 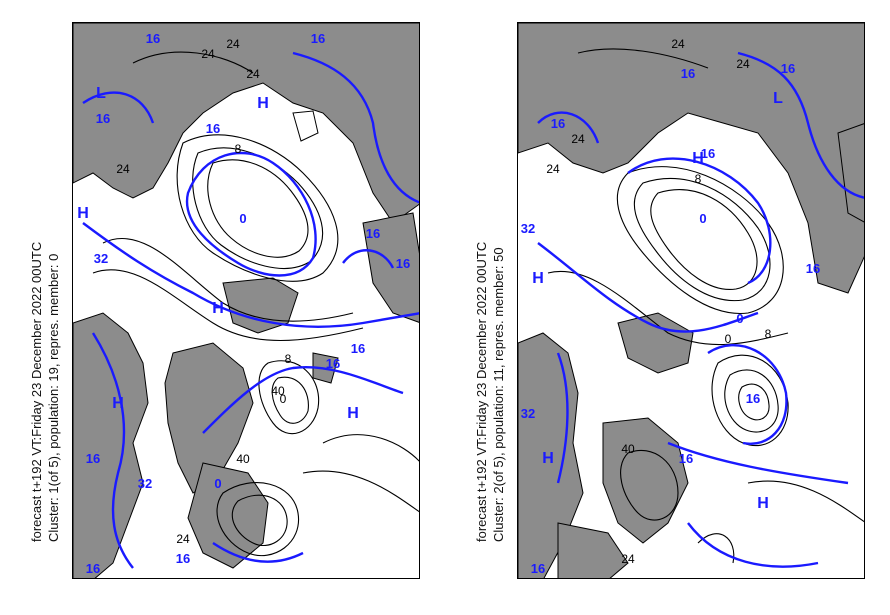 I want to click on land-south, so click(x=593, y=550).